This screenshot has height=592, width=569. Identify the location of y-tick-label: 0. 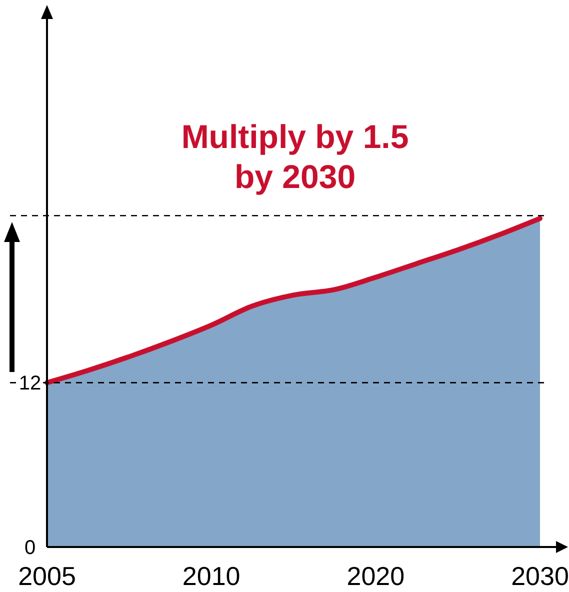
(30, 548).